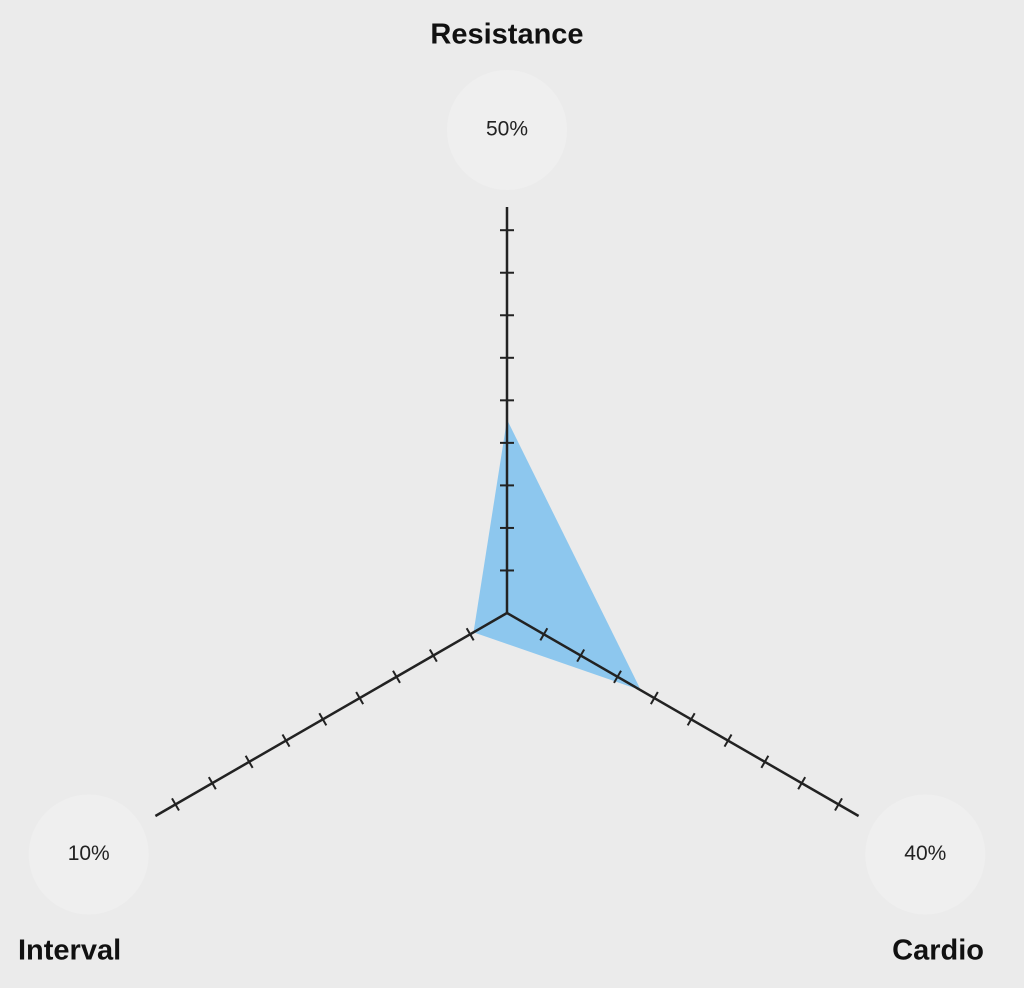 This screenshot has width=1024, height=988. I want to click on category-label: Resistance, so click(506, 35).